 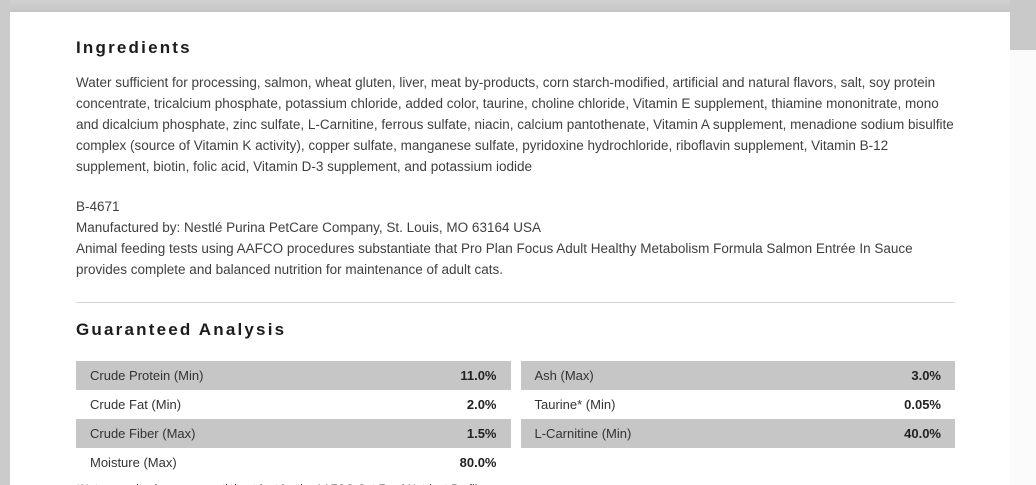 I want to click on nutrient-label: Crude Protein (Min), so click(x=147, y=375).